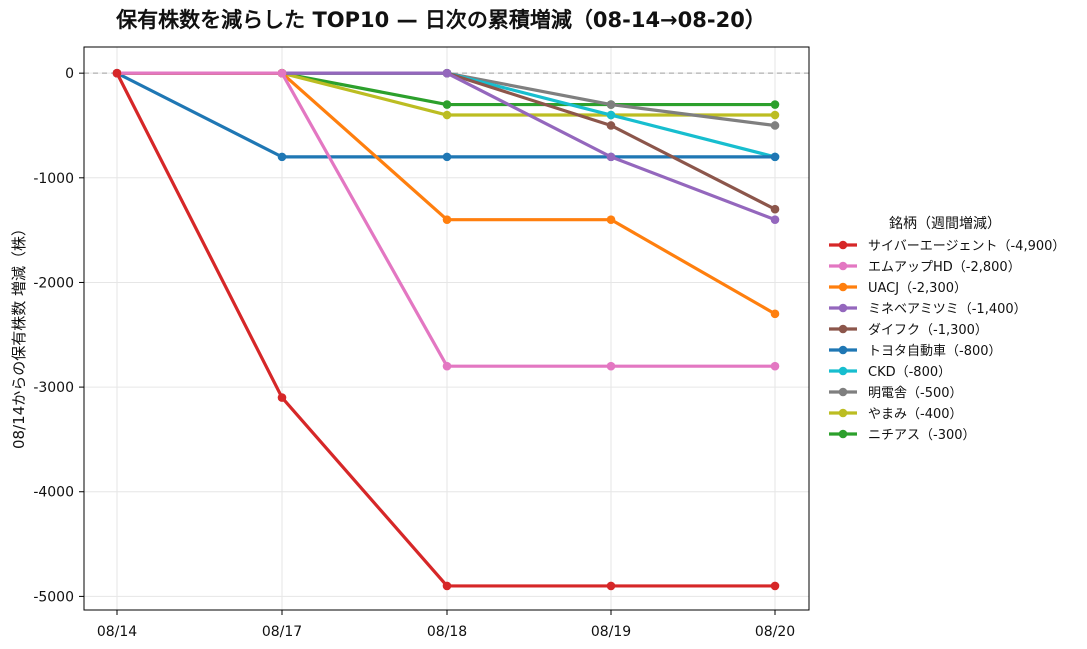 This screenshot has height=649, width=1087. What do you see at coordinates (915, 414) in the screenshot?
I see `legend-label: やまみ（-400）` at bounding box center [915, 414].